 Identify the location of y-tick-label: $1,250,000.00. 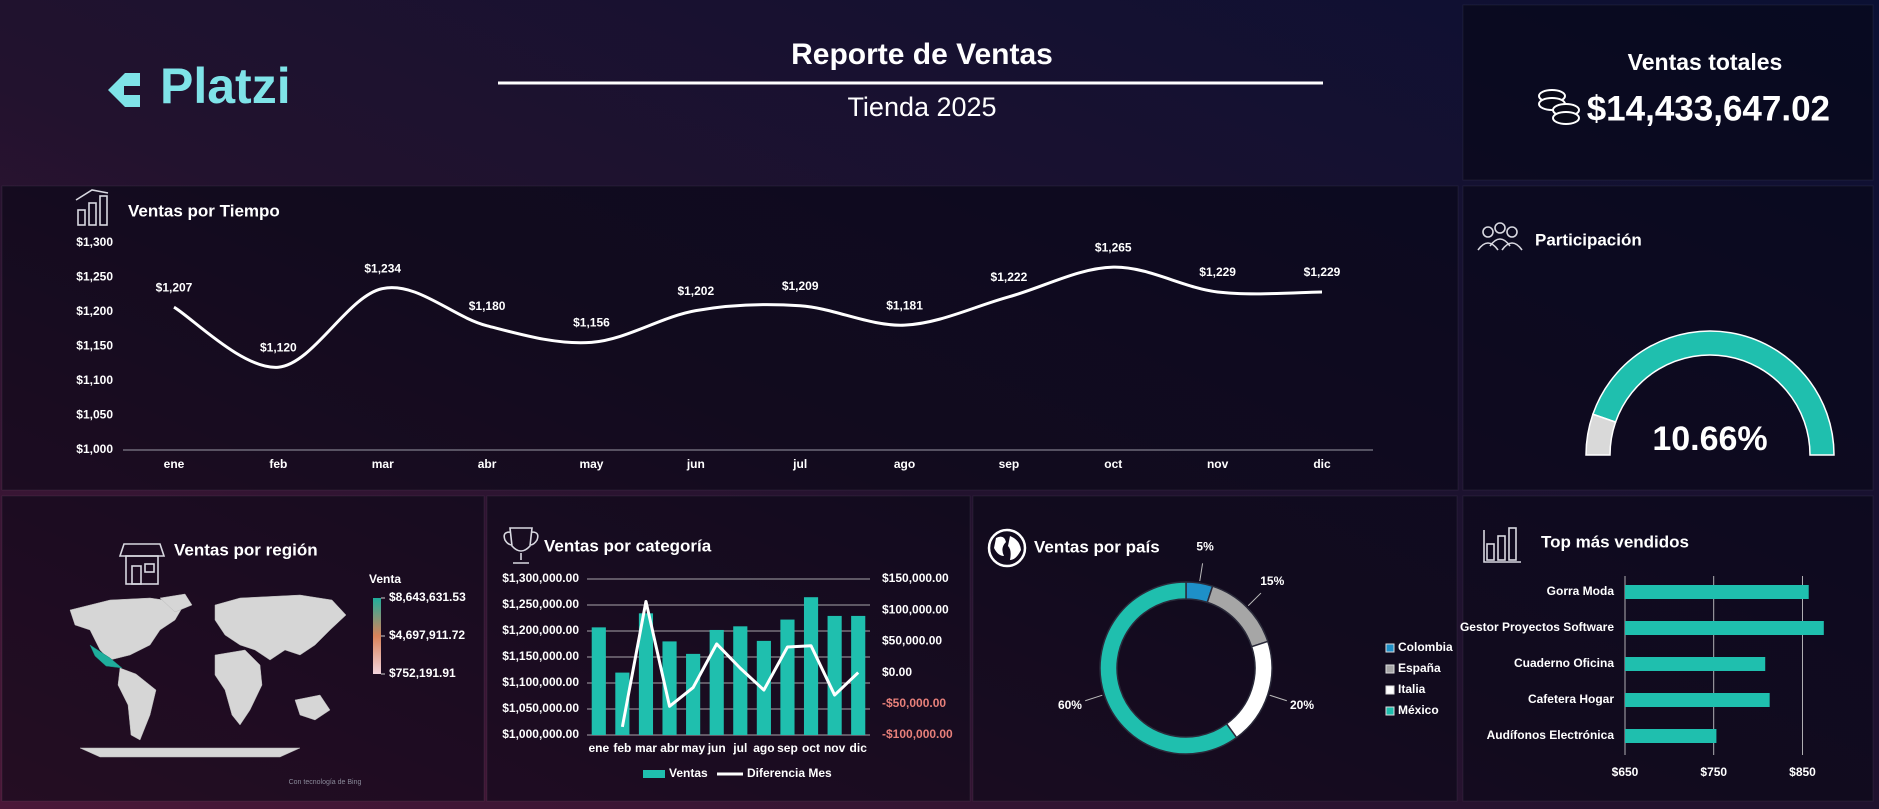
(540, 604).